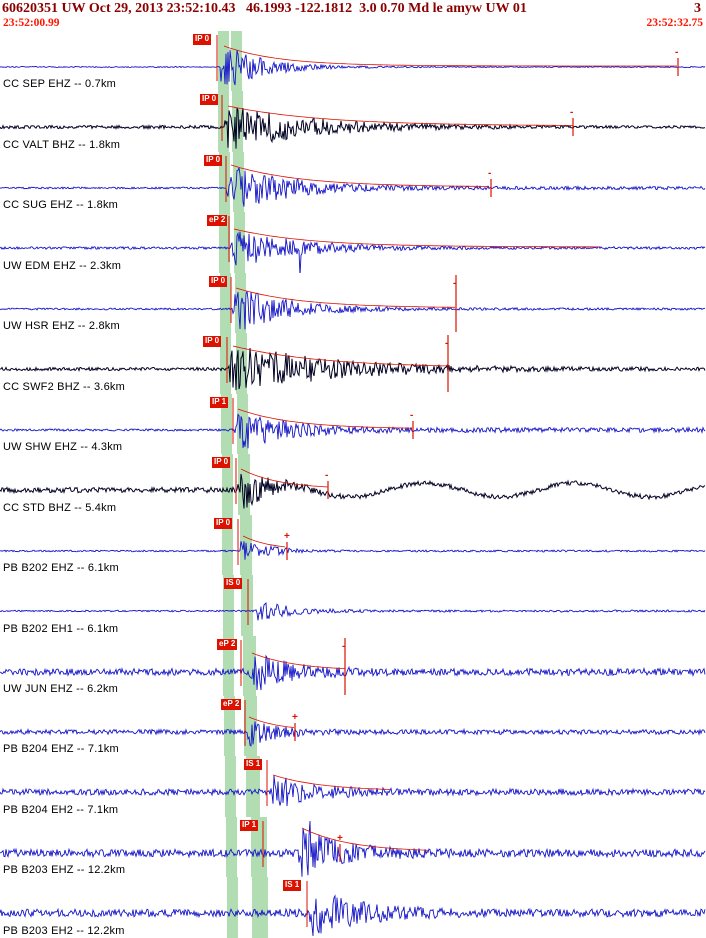 The height and width of the screenshot is (938, 706). I want to click on trace-row: + IP 1 PB B203 EHZ -- 12.2km, so click(353, 847).